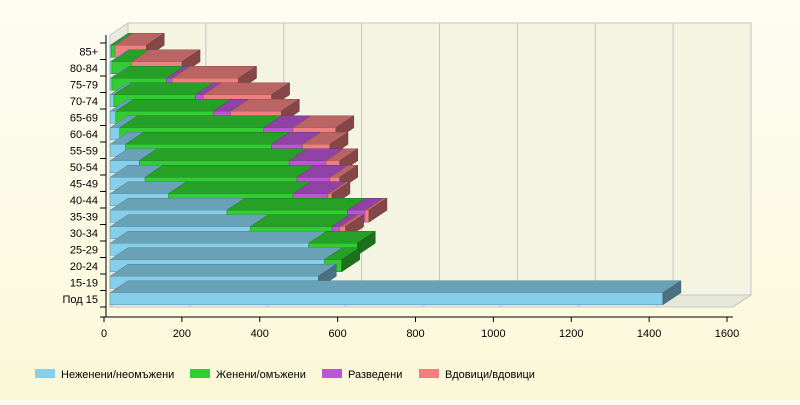 The width and height of the screenshot is (800, 405). Describe the element at coordinates (375, 375) in the screenshot. I see `legend-label: Разведени` at that location.